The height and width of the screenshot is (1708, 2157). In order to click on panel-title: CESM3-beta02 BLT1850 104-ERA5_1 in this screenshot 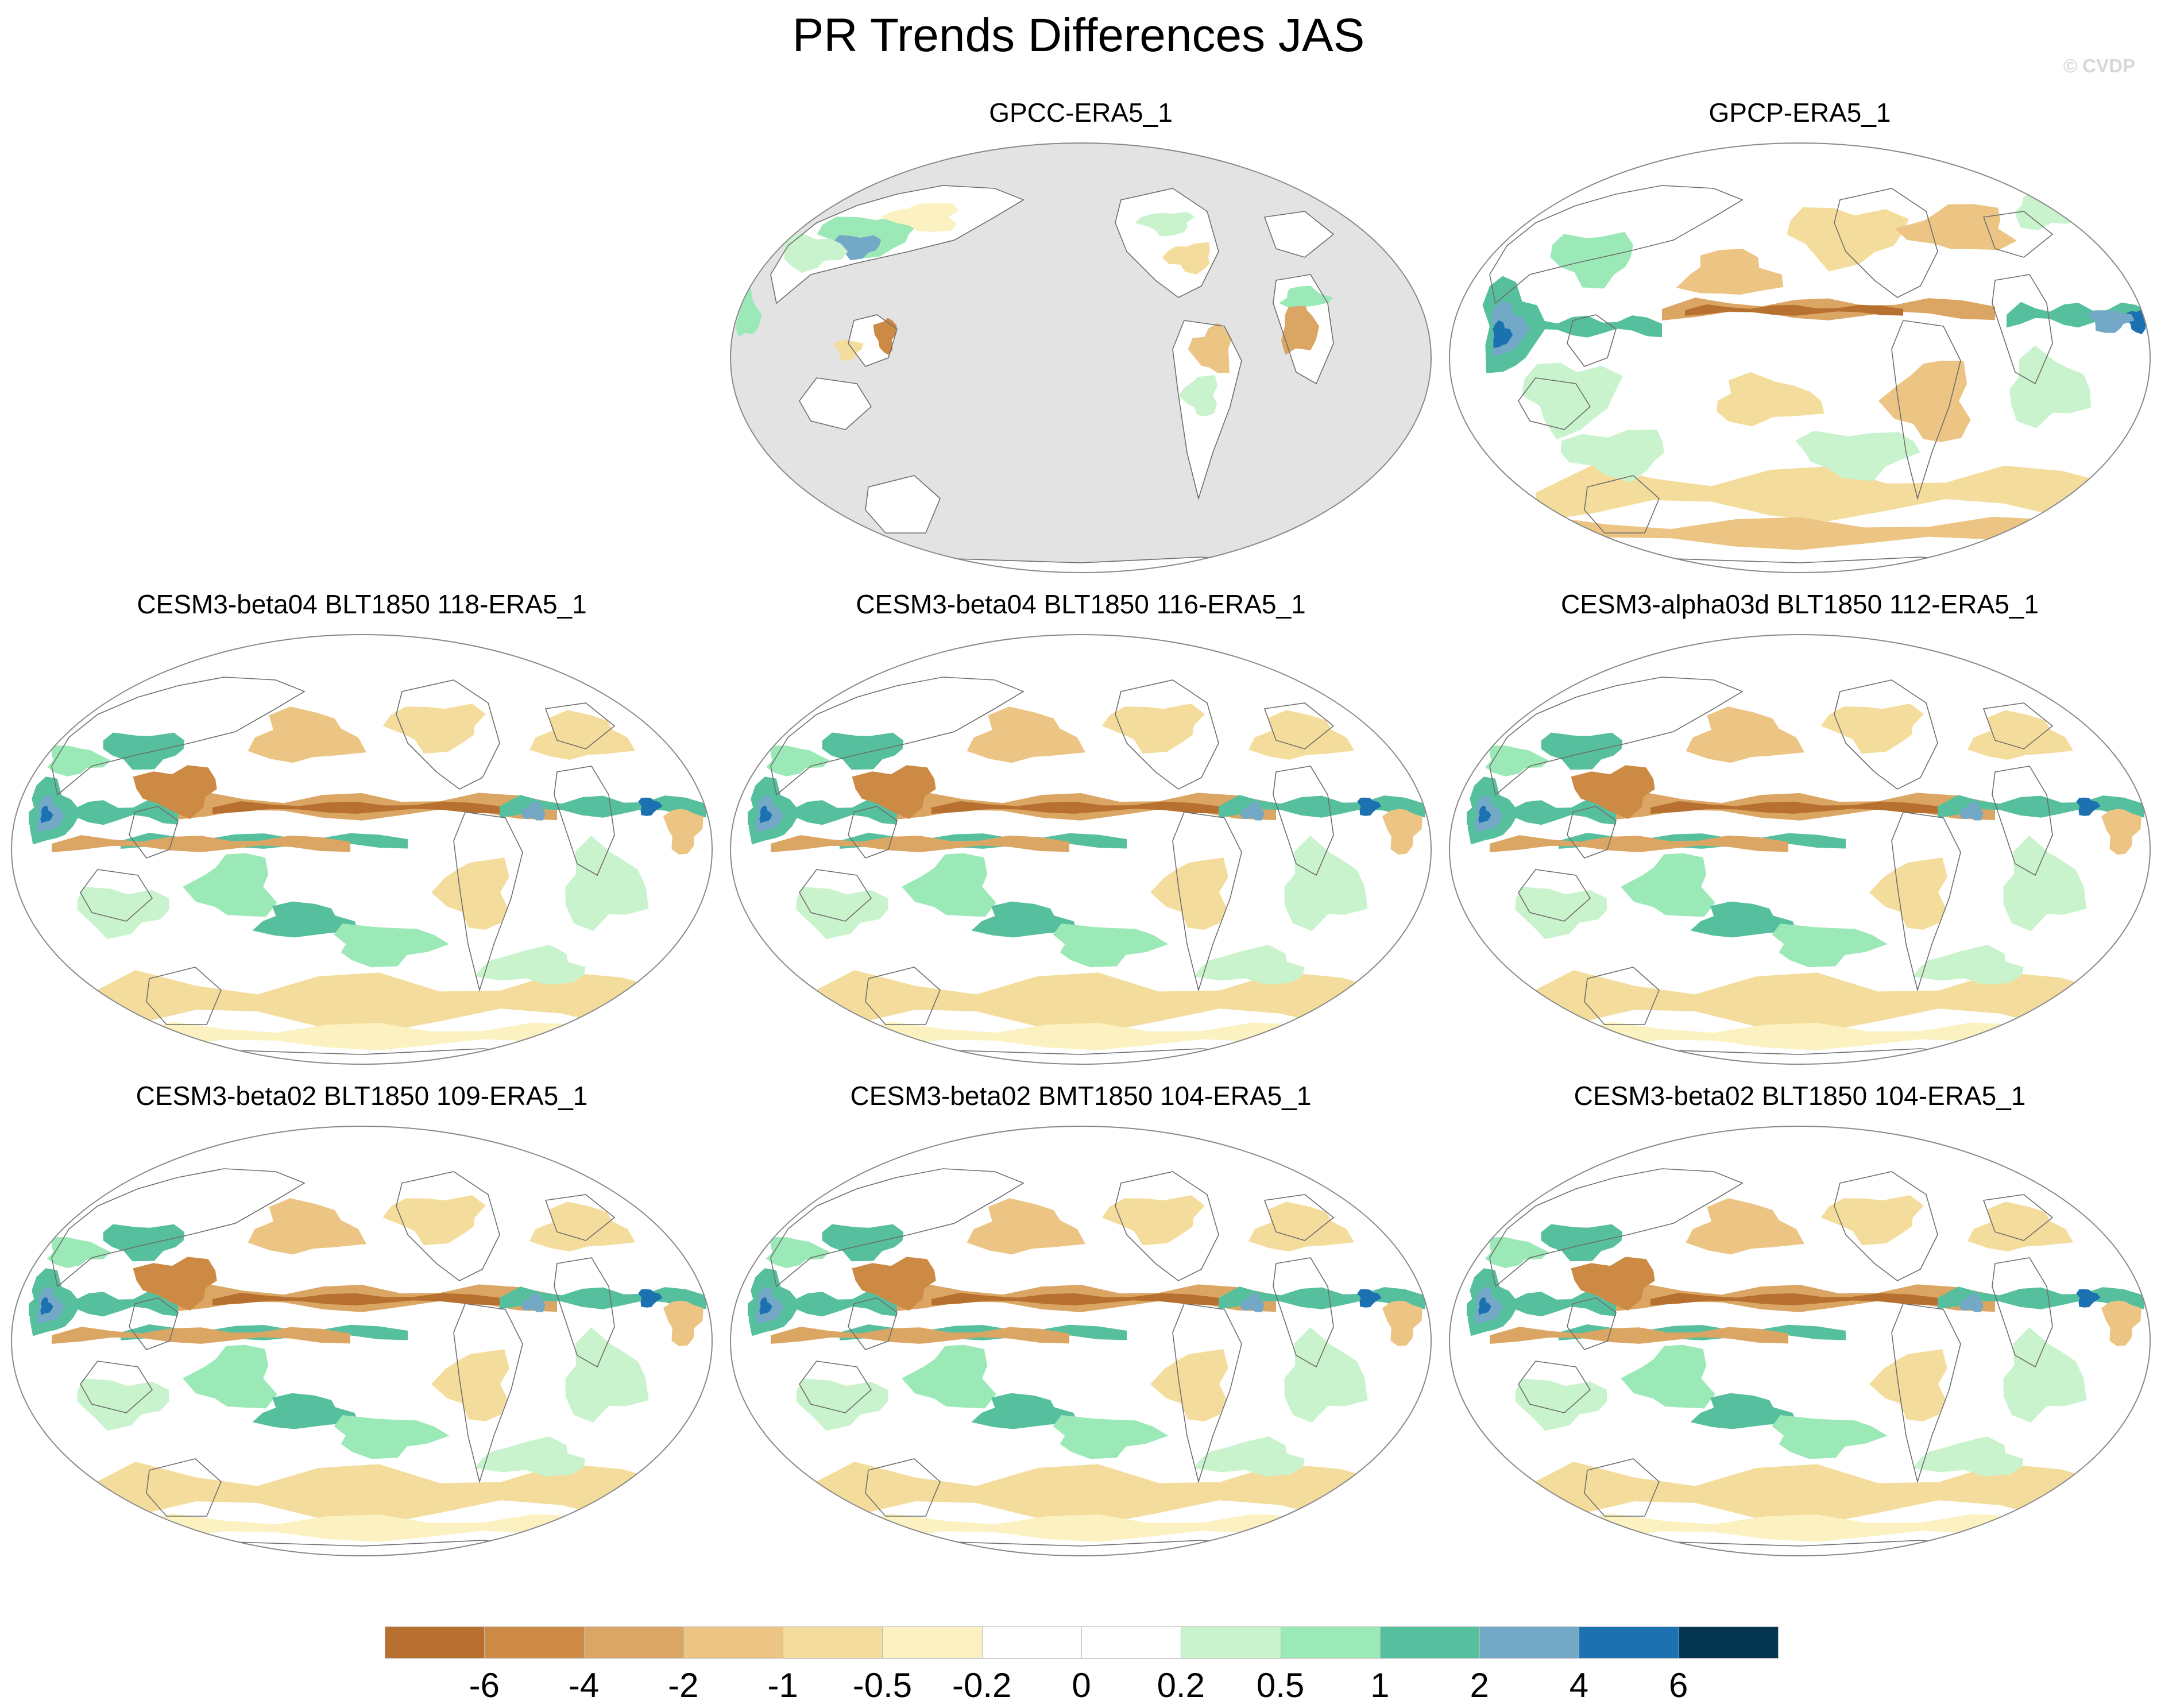, I will do `click(1800, 1096)`.